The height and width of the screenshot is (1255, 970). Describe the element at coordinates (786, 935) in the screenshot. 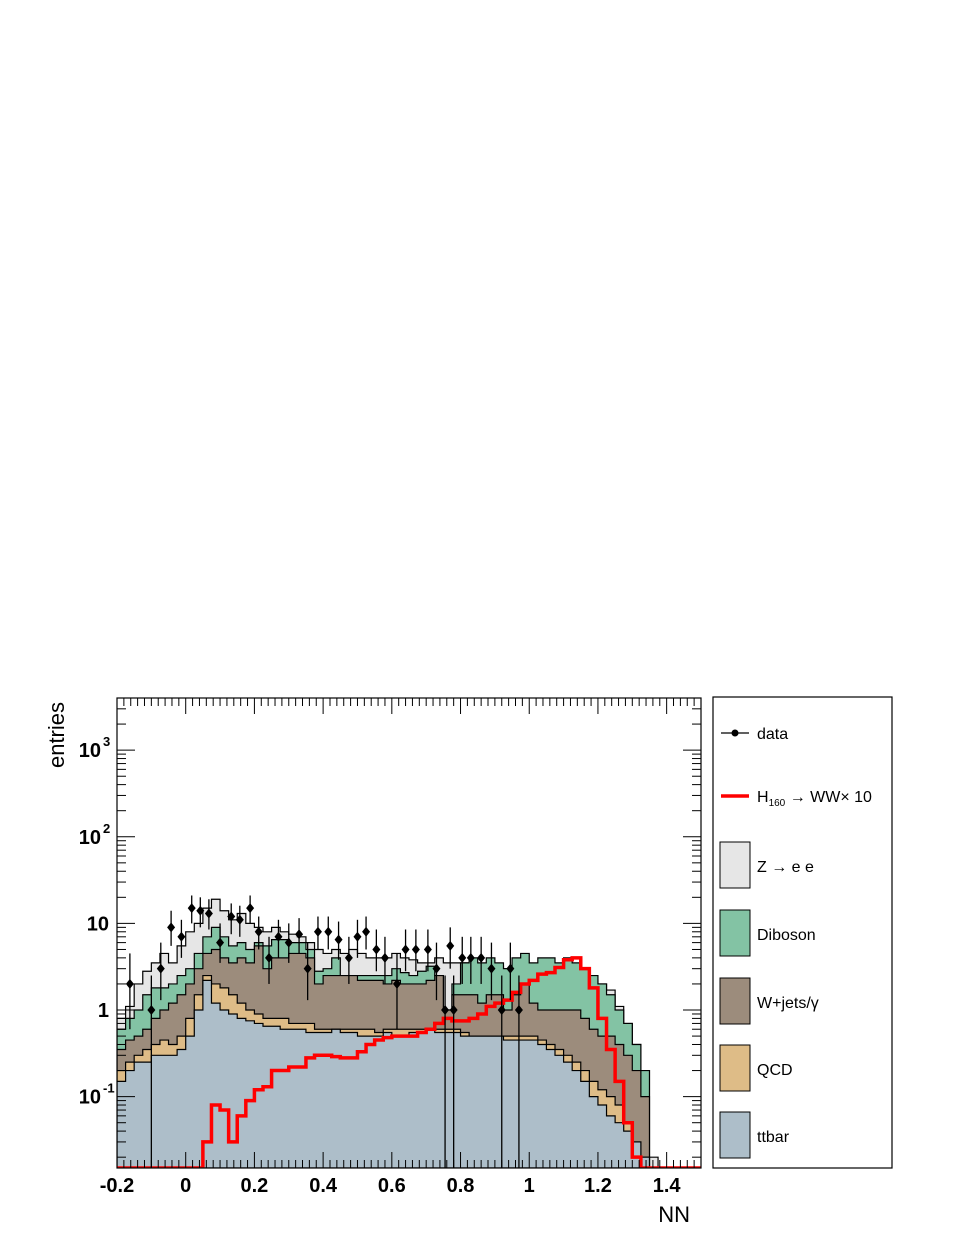

I see `legend-label: Diboson` at that location.